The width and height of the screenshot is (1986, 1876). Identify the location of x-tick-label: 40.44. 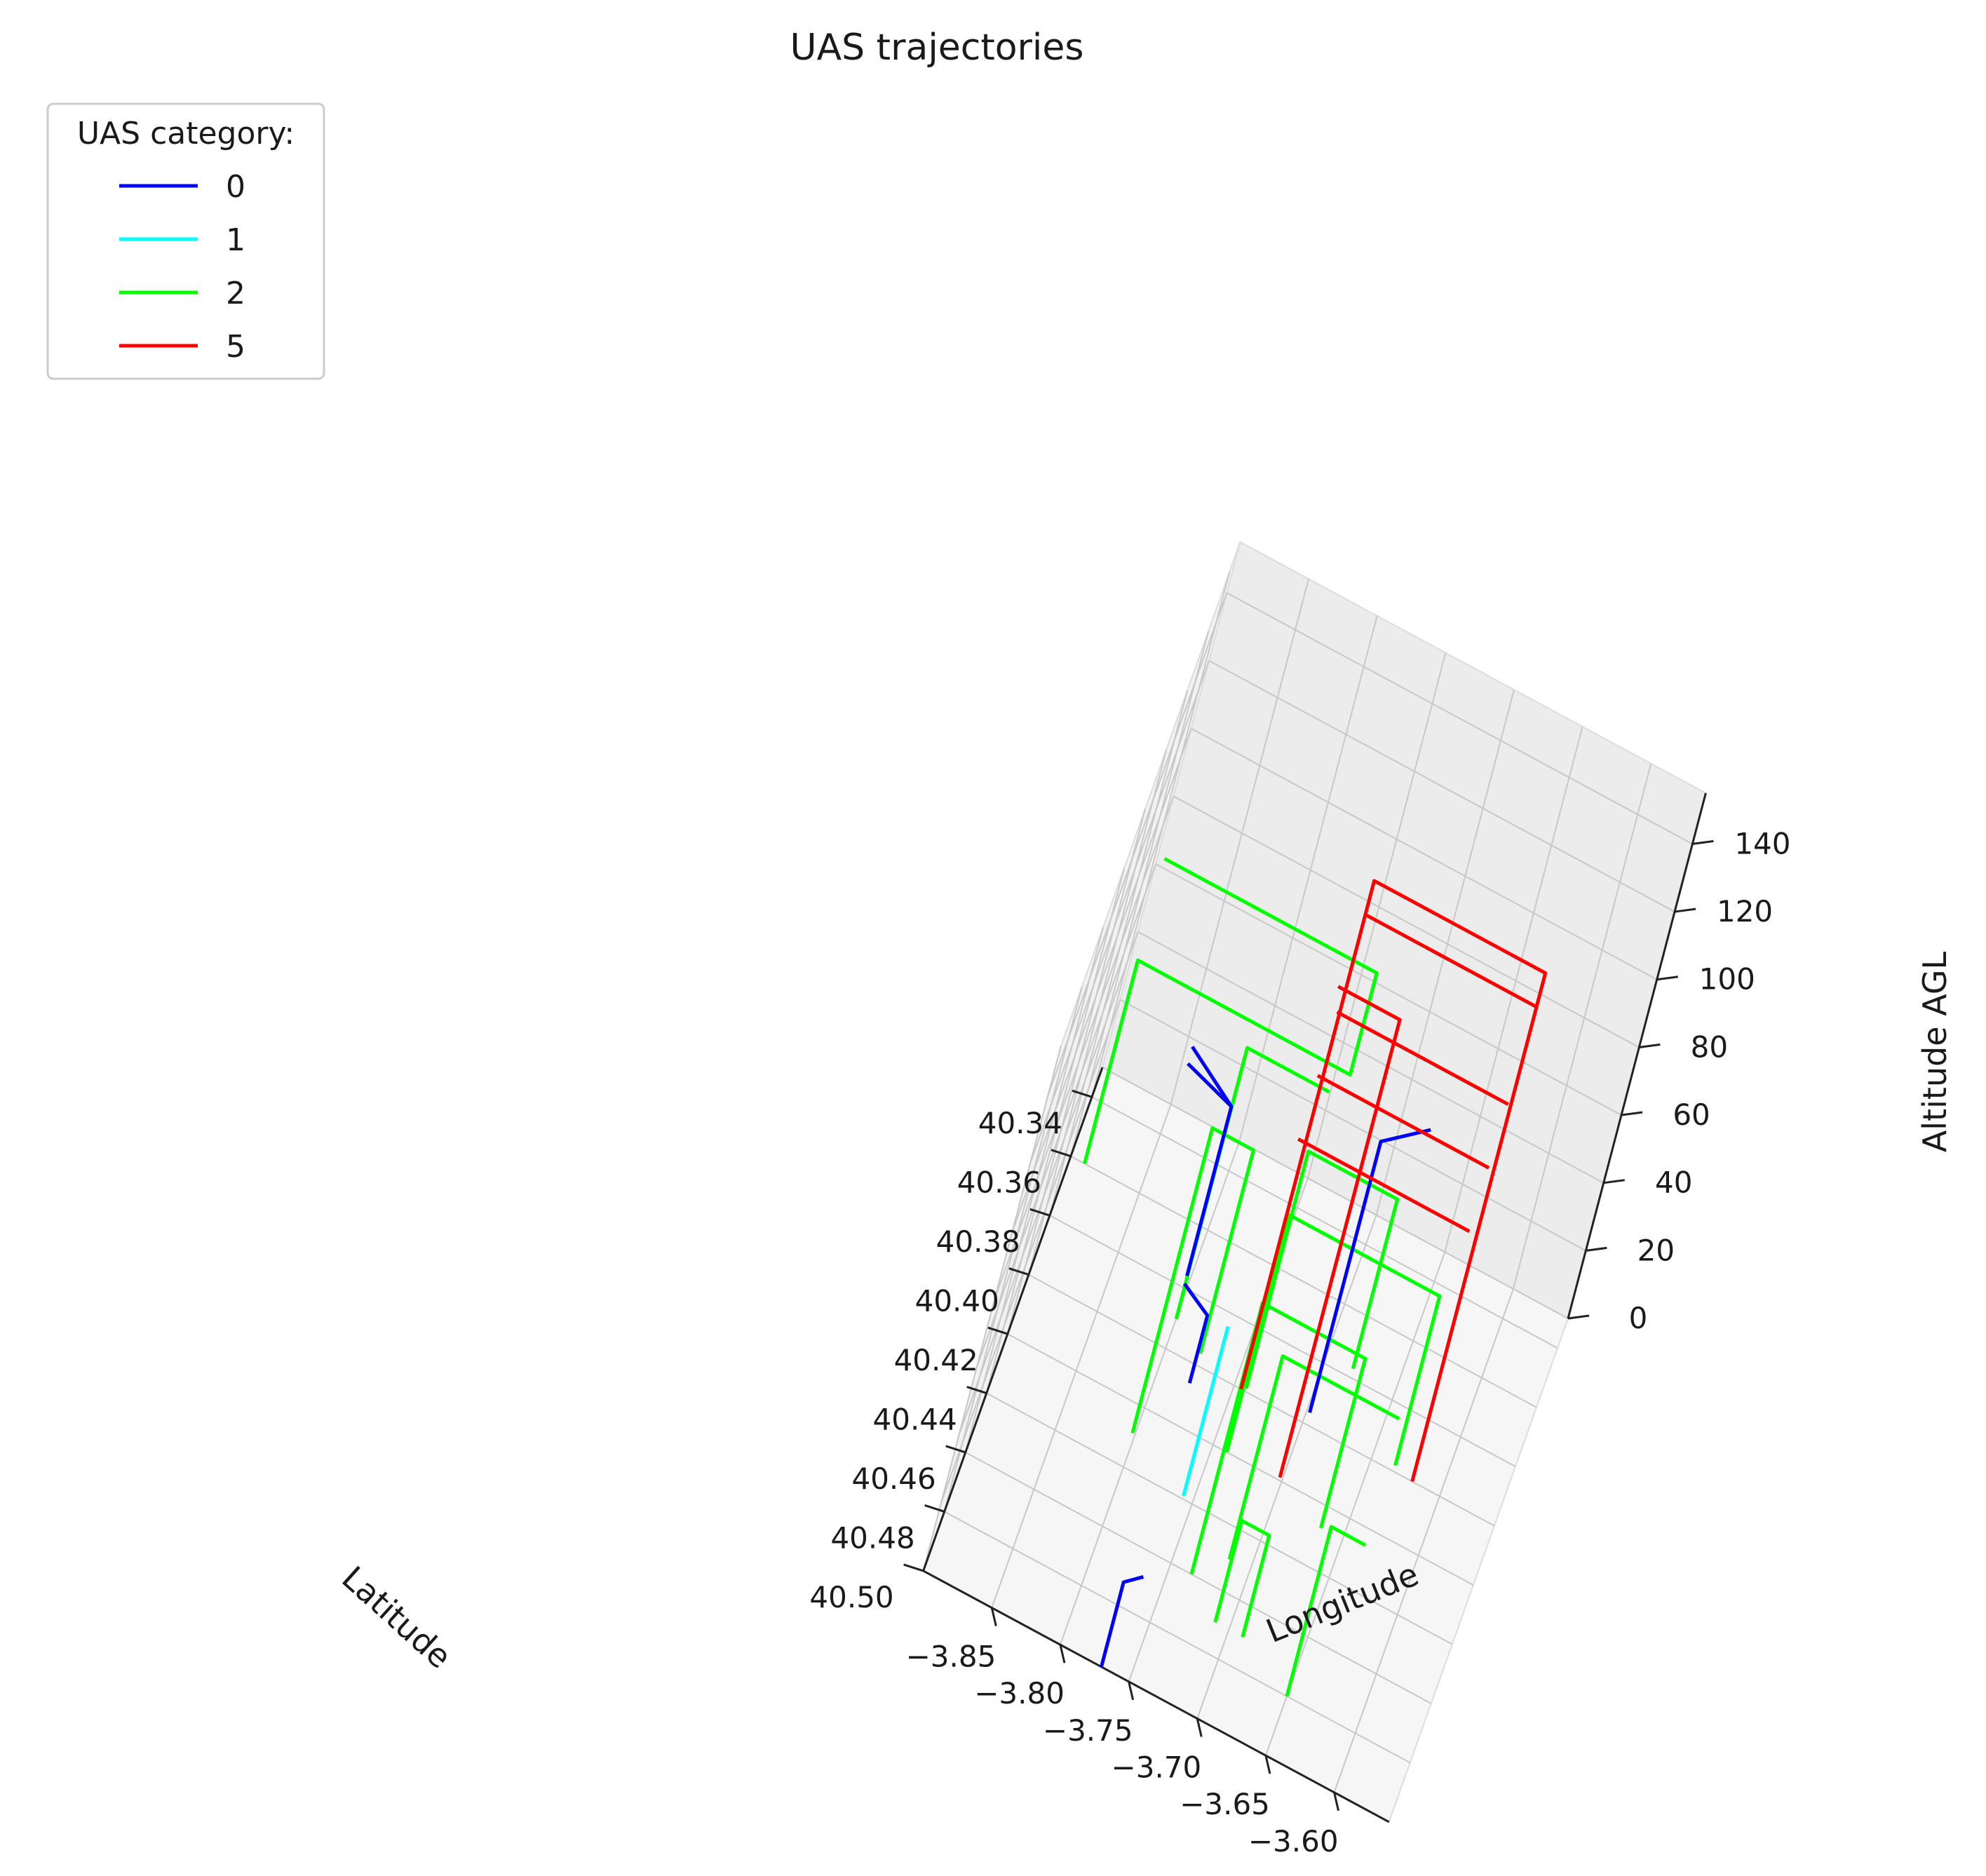
(915, 1420).